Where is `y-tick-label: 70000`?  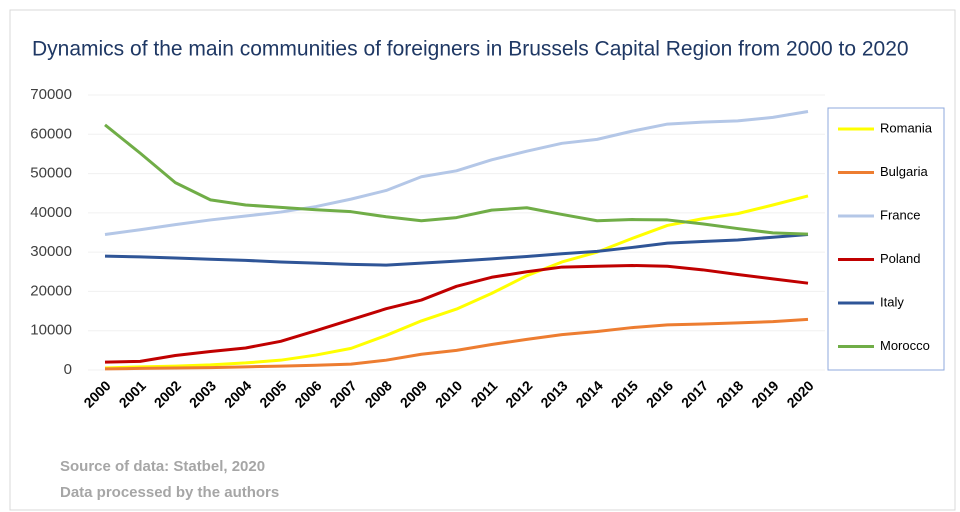 y-tick-label: 70000 is located at coordinates (51, 94).